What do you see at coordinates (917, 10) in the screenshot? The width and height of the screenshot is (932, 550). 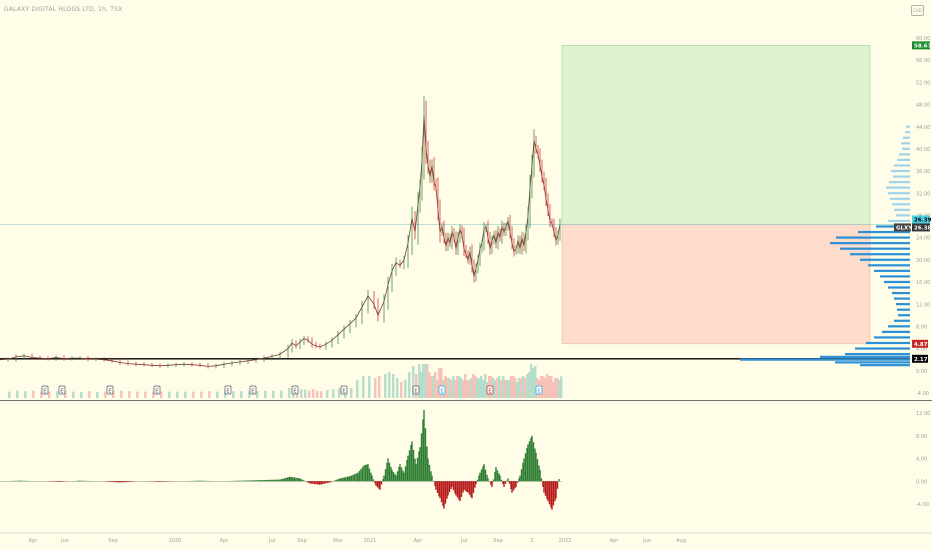 I see `currency-icon: CAD` at bounding box center [917, 10].